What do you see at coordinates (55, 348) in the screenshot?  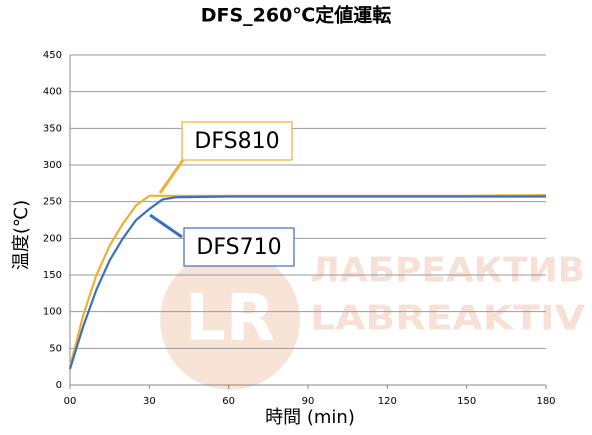 I see `y-tick-label: 50` at bounding box center [55, 348].